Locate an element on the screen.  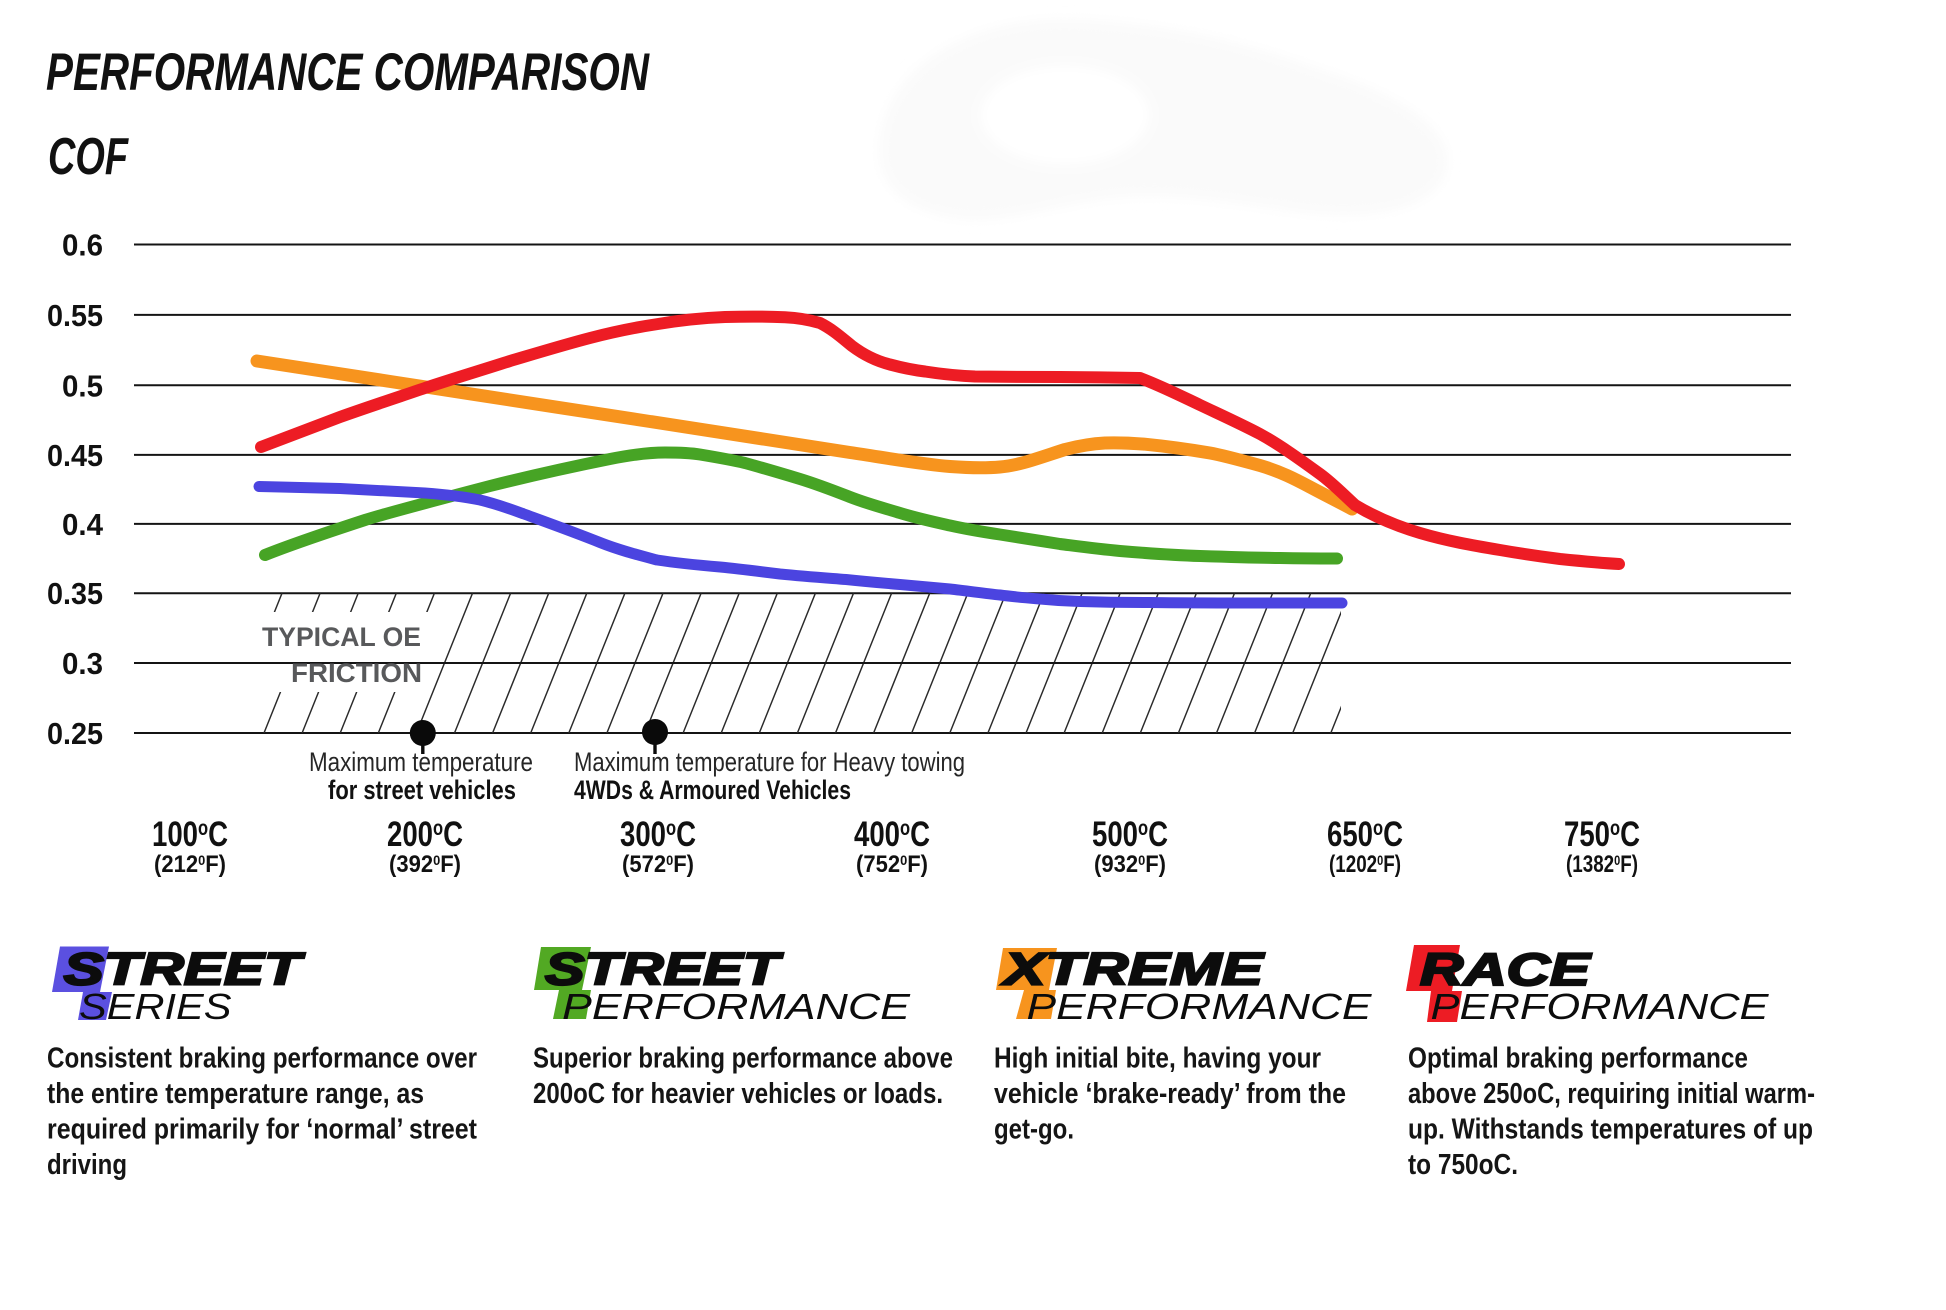
svg-text: driving is located at coordinates (87, 1165).